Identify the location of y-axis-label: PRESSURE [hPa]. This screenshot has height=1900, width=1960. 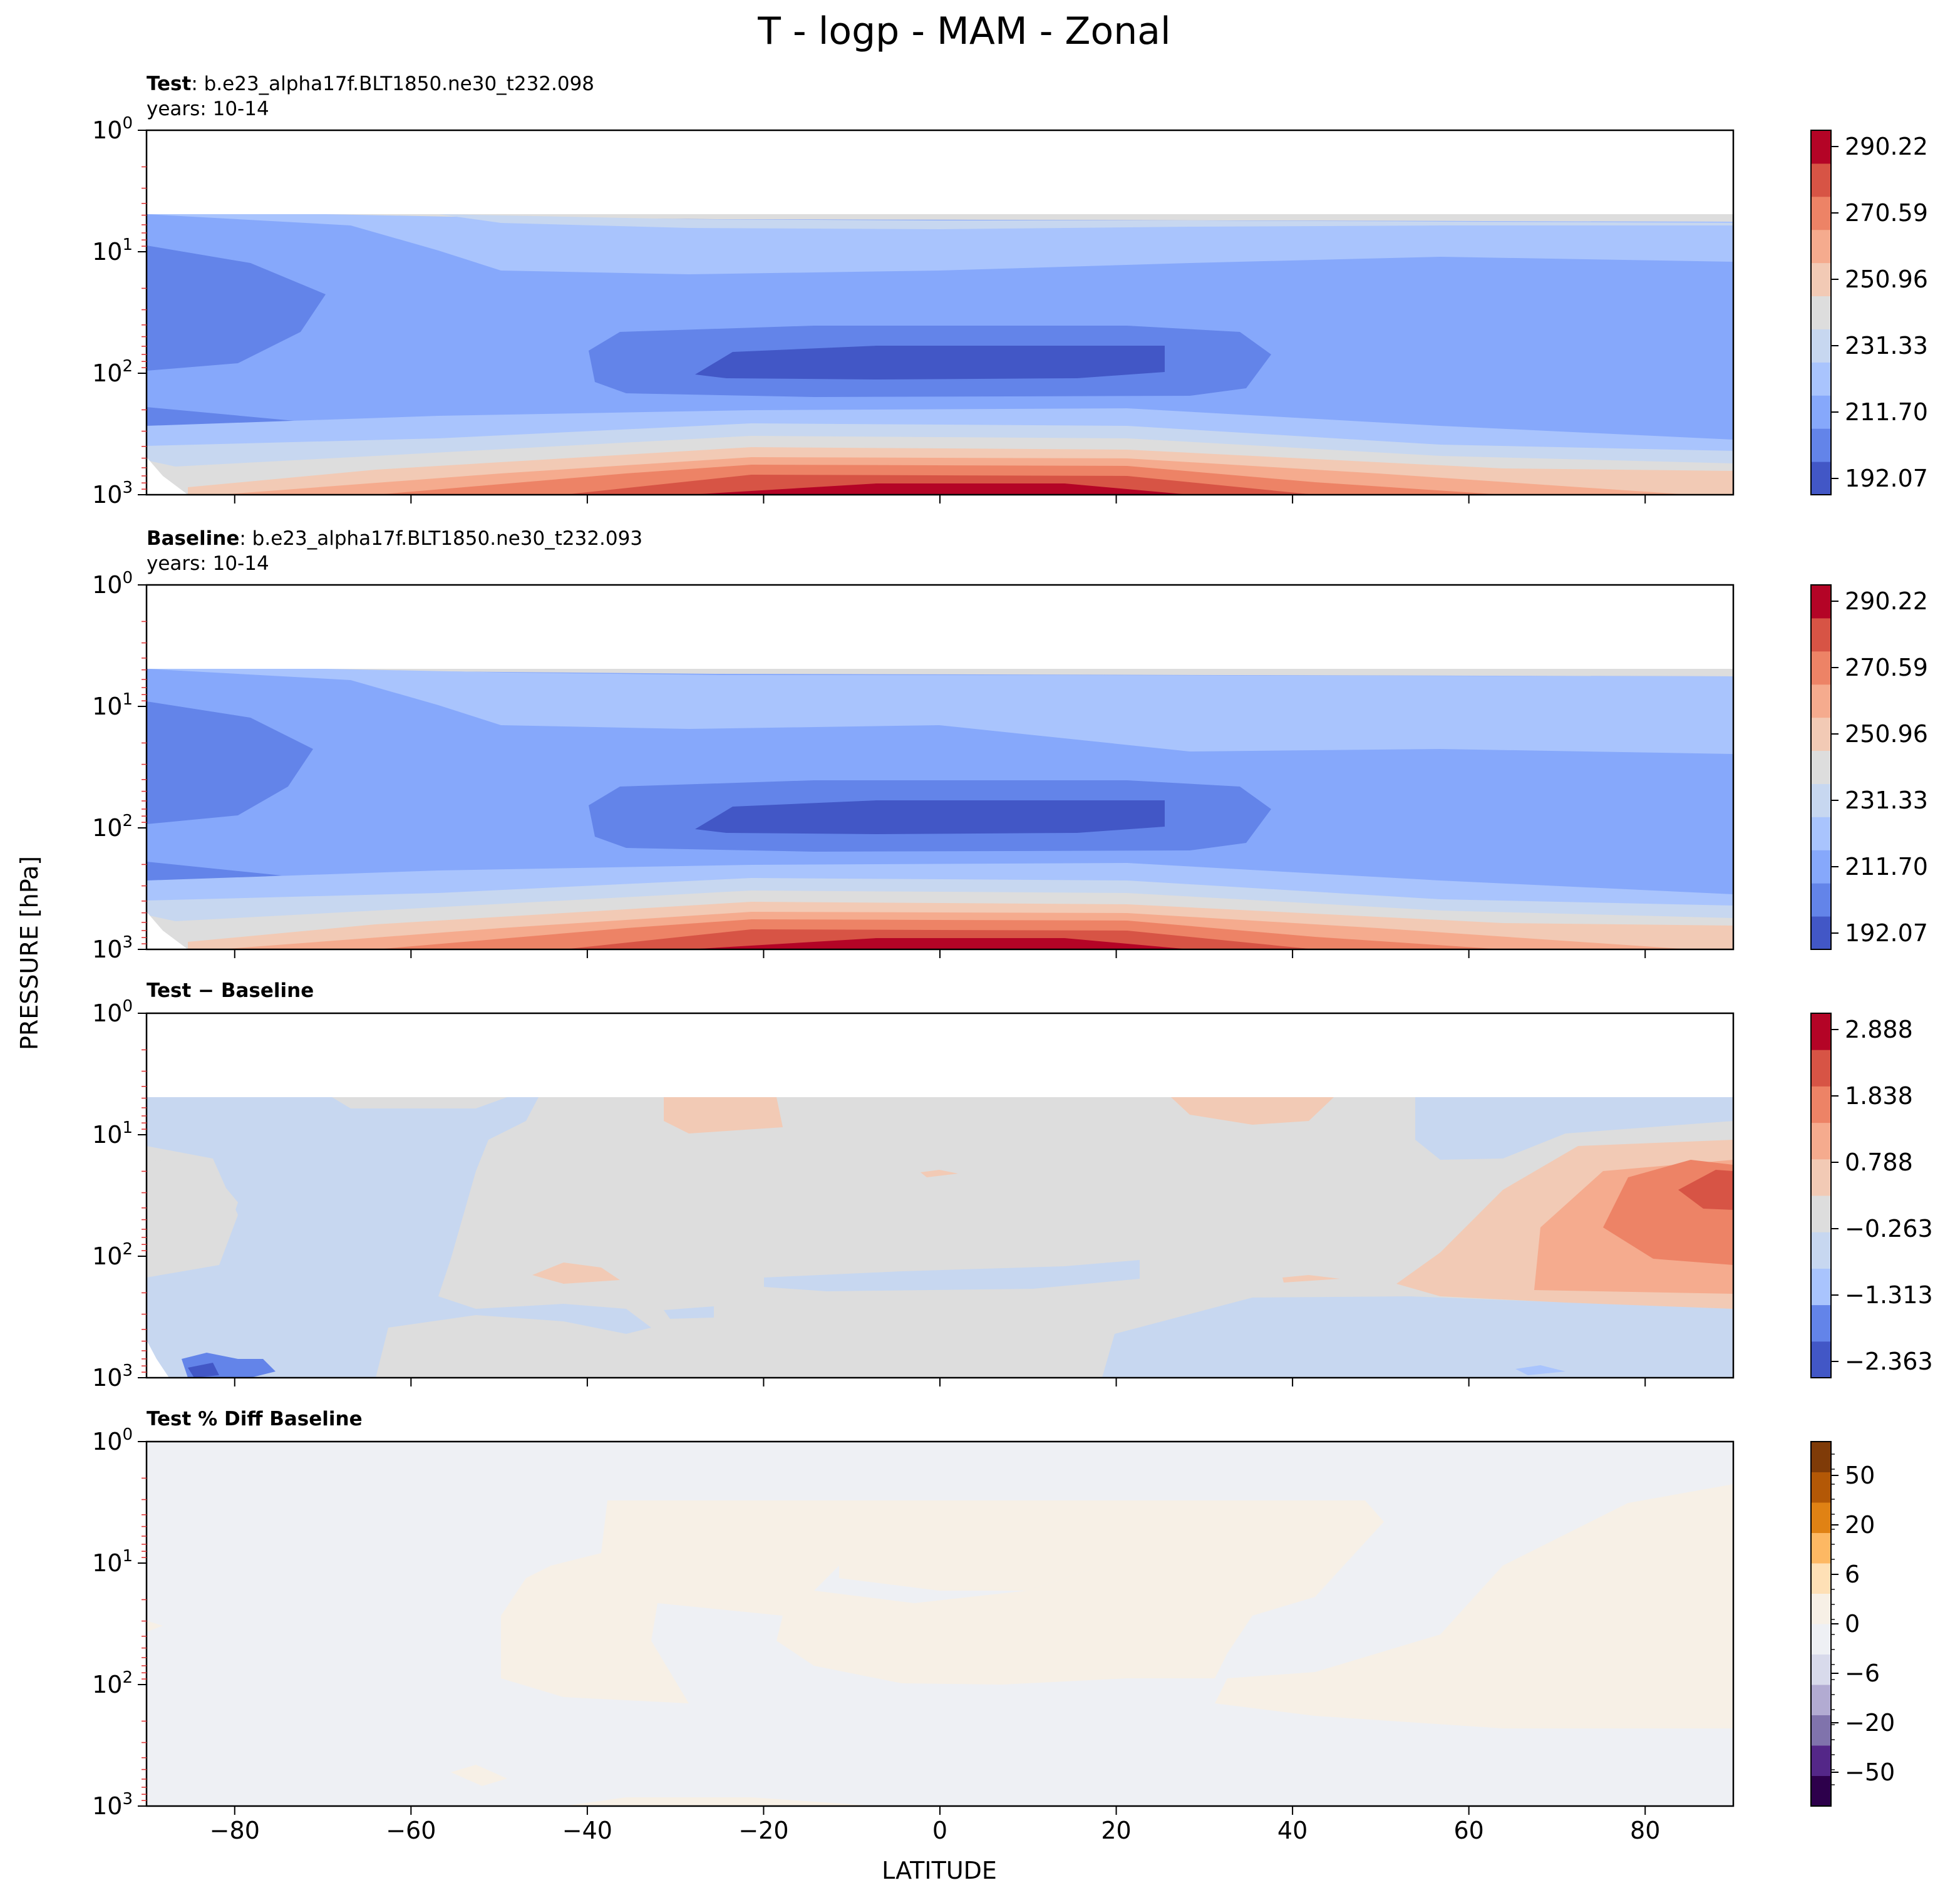
(29, 953).